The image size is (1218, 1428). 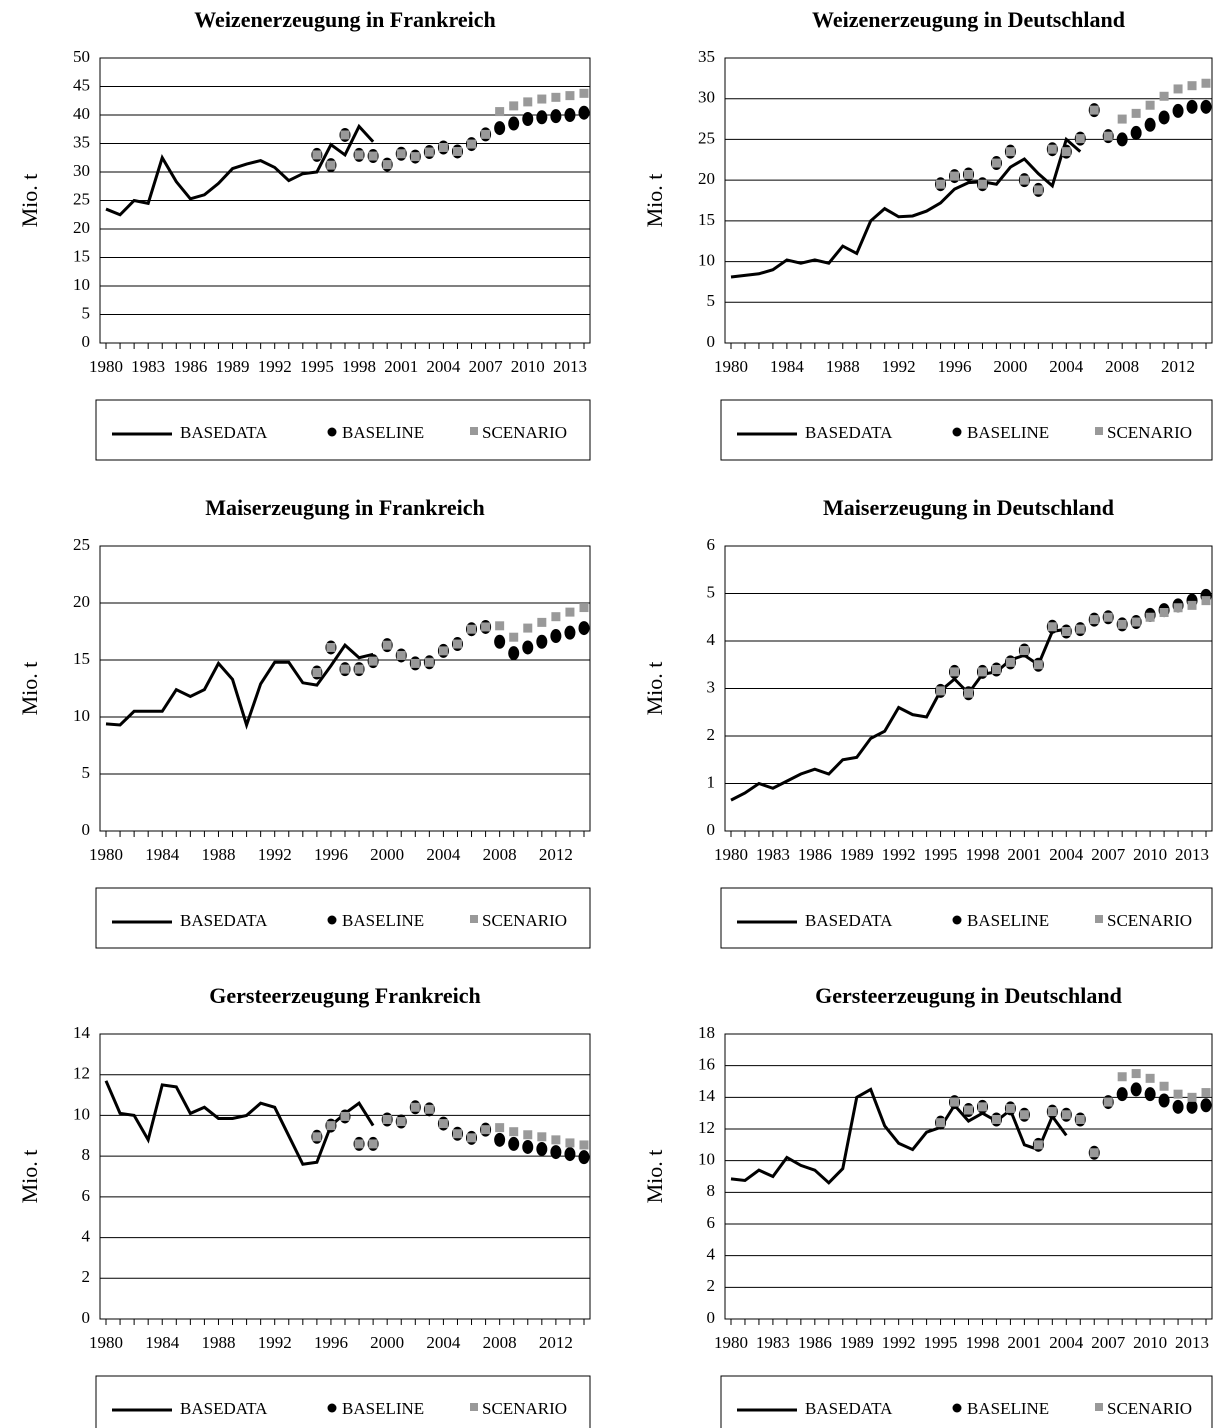 What do you see at coordinates (81, 198) in the screenshot?
I see `y-tick-label: 25` at bounding box center [81, 198].